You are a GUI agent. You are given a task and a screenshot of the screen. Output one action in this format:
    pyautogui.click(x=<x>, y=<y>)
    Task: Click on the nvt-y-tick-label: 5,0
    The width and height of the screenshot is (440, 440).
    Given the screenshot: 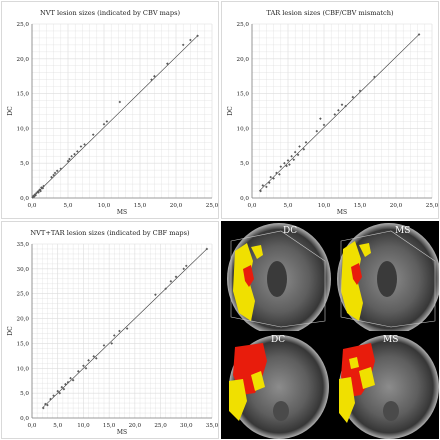 What is the action you would take?
    pyautogui.click(x=24, y=164)
    